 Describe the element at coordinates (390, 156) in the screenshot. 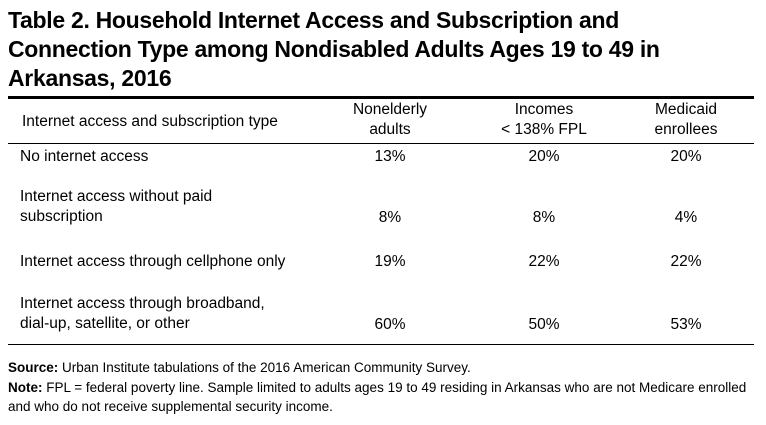

I see `row1-nonelderly-value: 13%` at that location.